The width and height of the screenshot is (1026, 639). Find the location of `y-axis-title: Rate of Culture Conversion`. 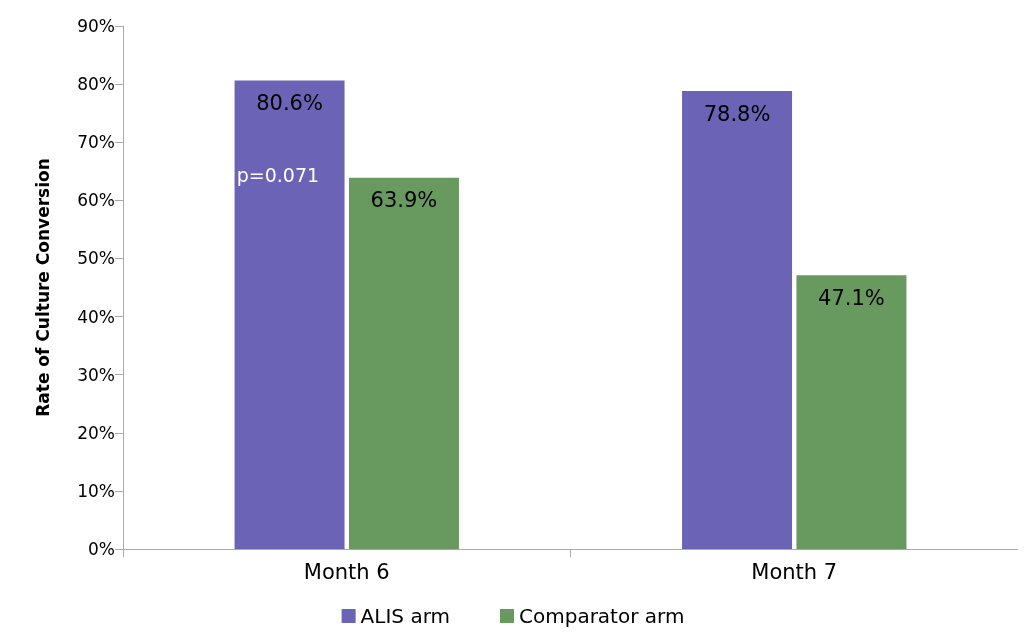

y-axis-title: Rate of Culture Conversion is located at coordinates (42, 287).